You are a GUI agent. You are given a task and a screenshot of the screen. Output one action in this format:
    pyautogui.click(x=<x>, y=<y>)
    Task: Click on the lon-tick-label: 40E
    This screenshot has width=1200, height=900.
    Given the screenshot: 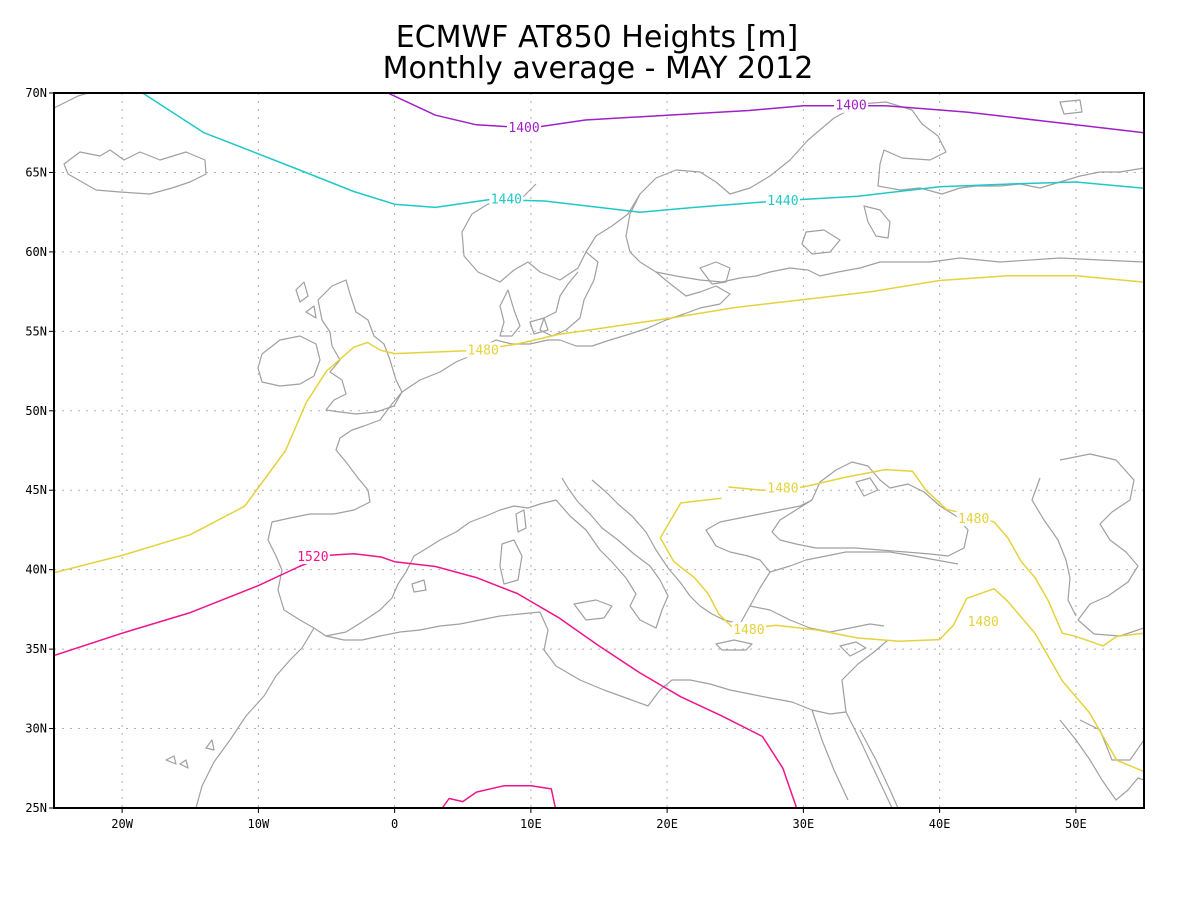 What is the action you would take?
    pyautogui.click(x=940, y=824)
    